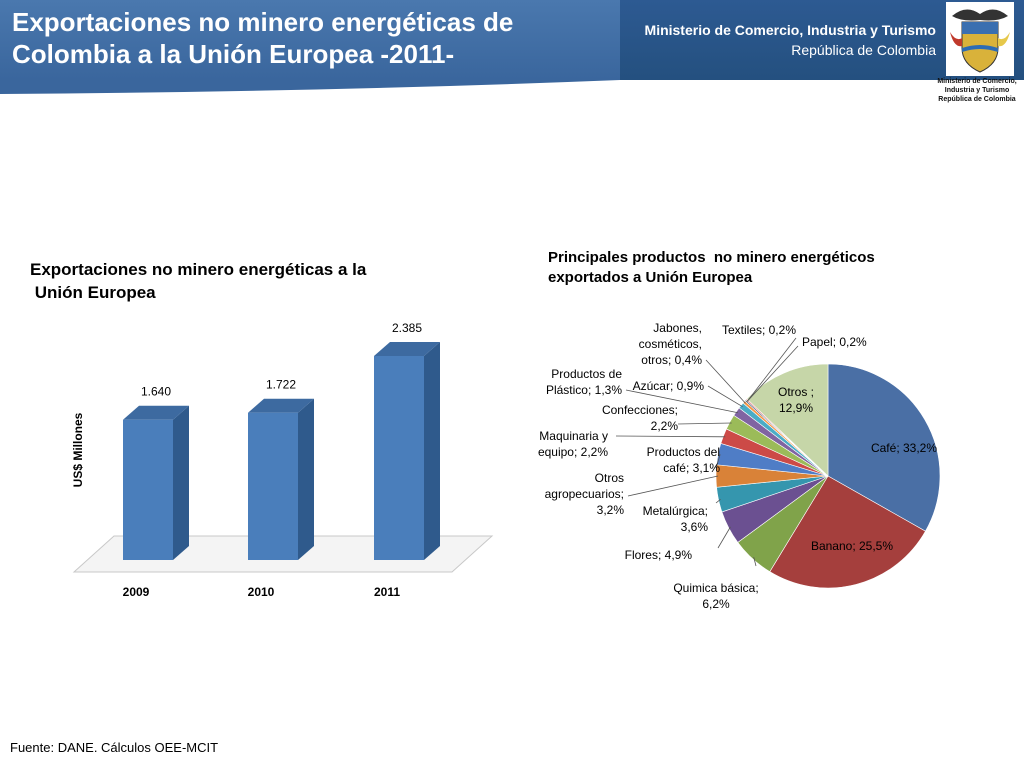 The height and width of the screenshot is (768, 1024). What do you see at coordinates (261, 592) in the screenshot?
I see `x-tick-label: 2010` at bounding box center [261, 592].